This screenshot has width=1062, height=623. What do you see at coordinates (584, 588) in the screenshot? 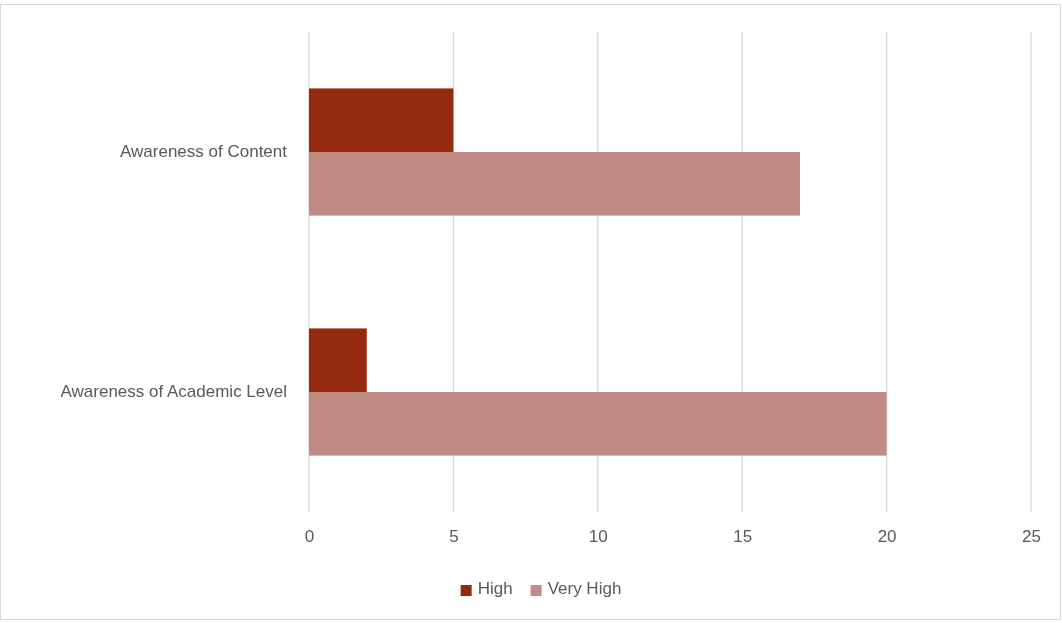
I see `legend-label: Very High` at bounding box center [584, 588].